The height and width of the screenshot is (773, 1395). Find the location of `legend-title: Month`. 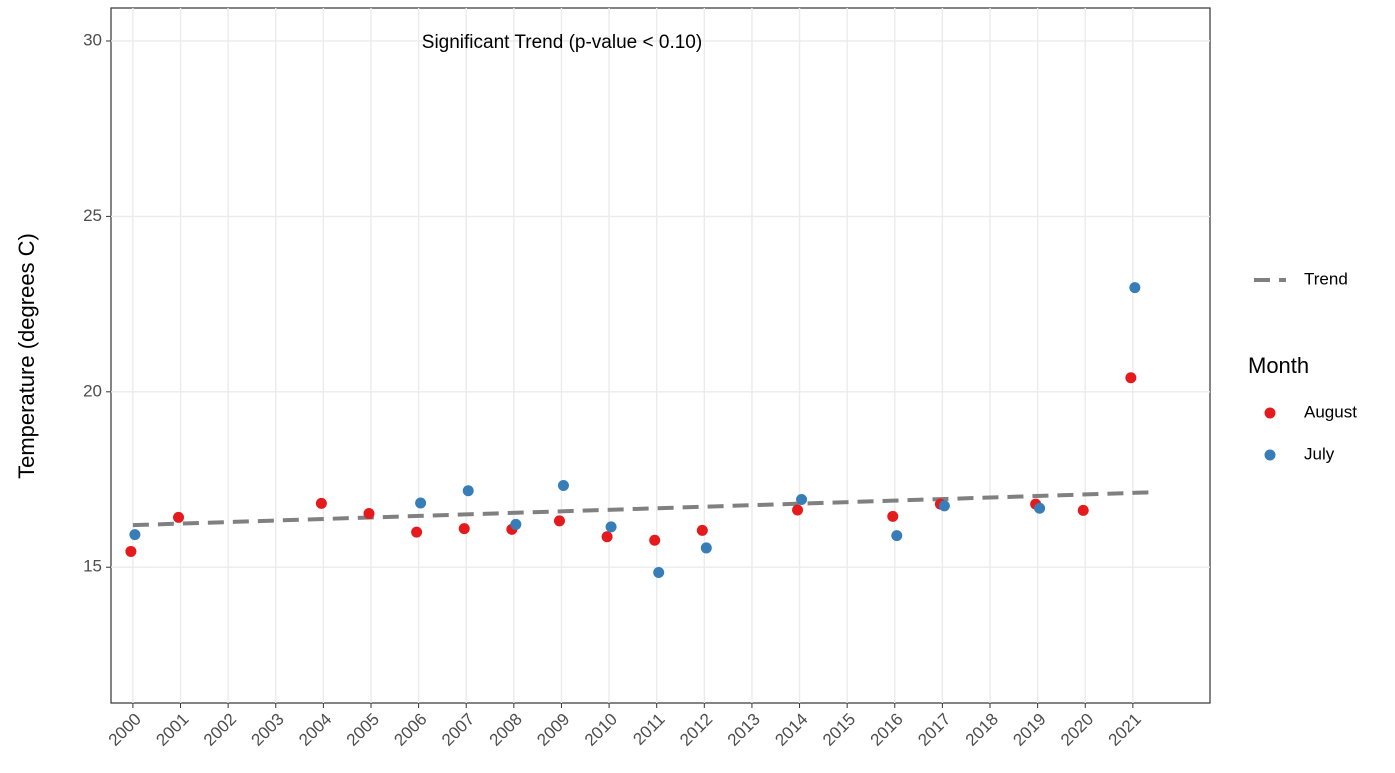

legend-title: Month is located at coordinates (1278, 365).